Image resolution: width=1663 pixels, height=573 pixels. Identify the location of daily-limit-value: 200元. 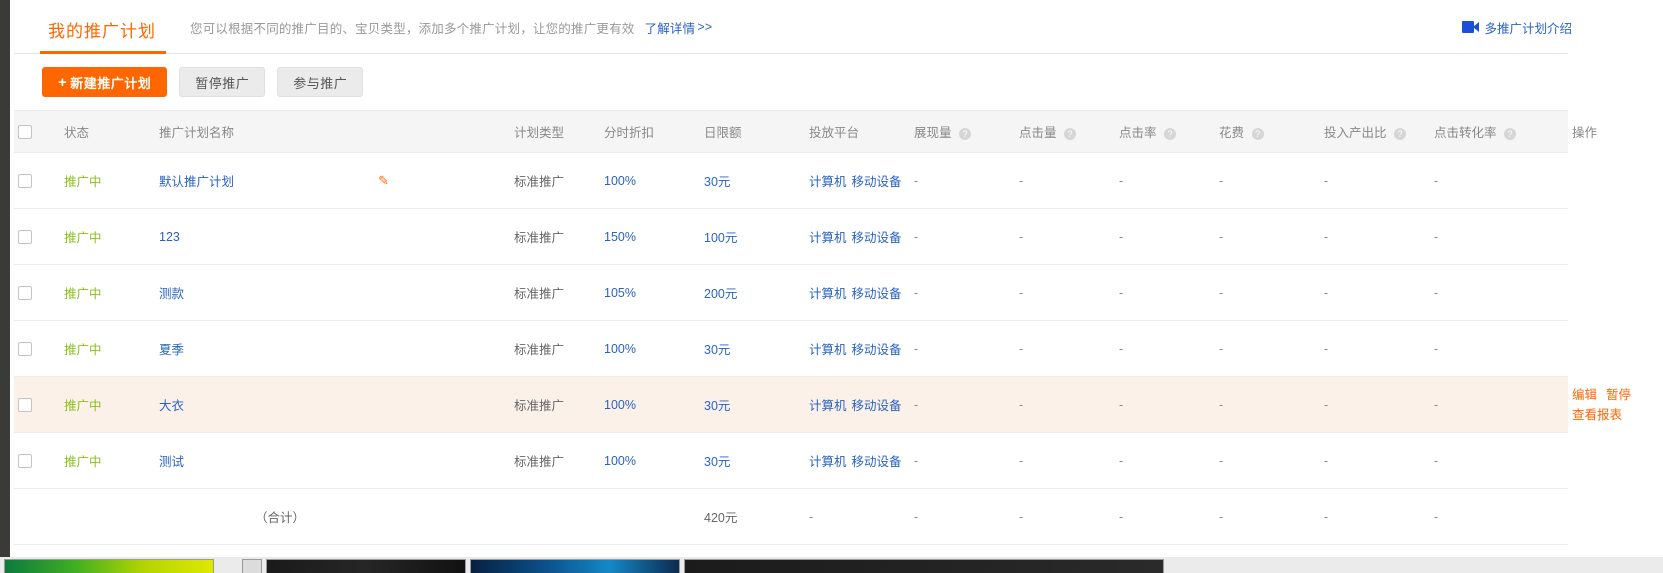
(721, 294).